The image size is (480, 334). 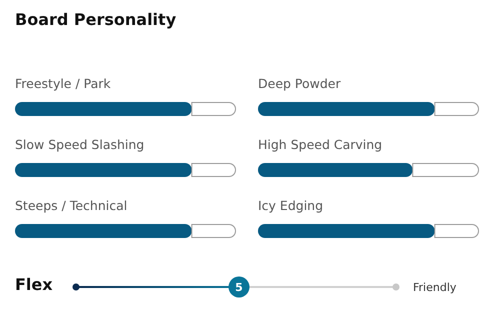 What do you see at coordinates (291, 205) in the screenshot?
I see `y-tick-label: Icy Edging` at bounding box center [291, 205].